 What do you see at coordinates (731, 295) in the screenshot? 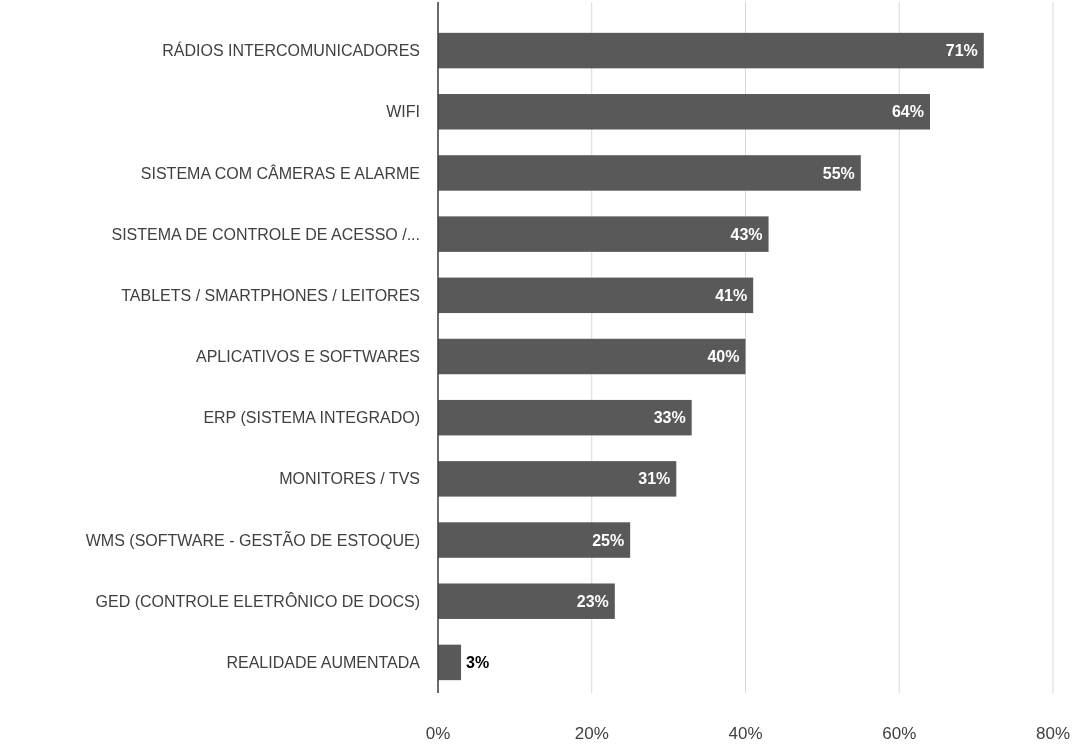
I see `data-label: 41%` at bounding box center [731, 295].